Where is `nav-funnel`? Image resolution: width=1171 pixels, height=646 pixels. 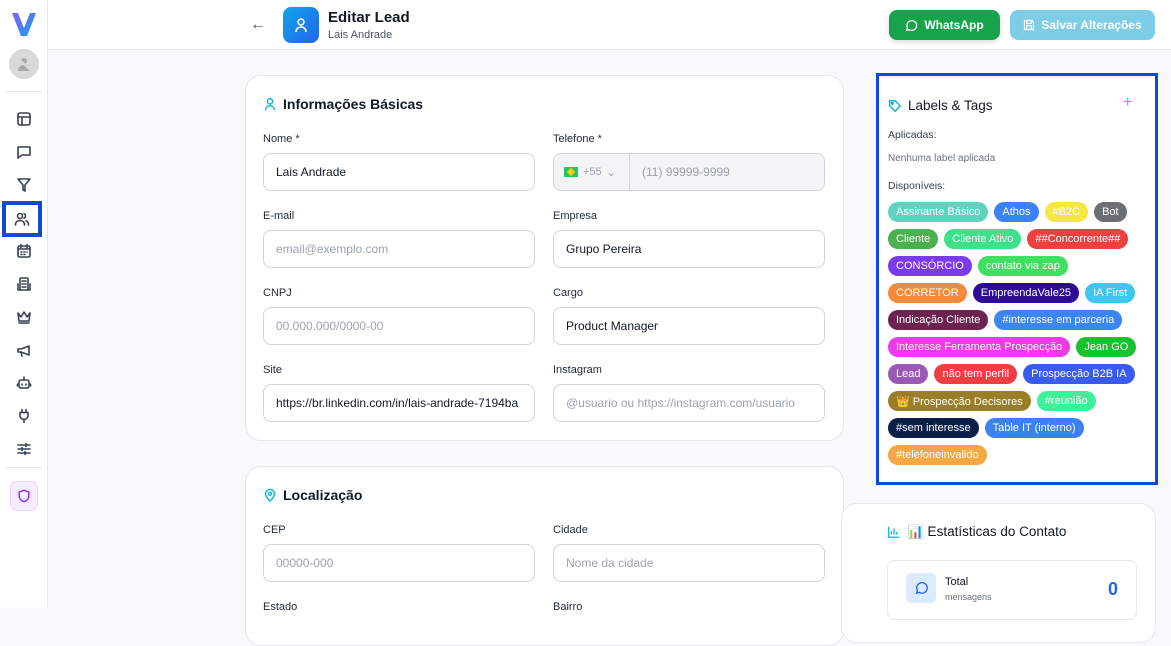 nav-funnel is located at coordinates (24, 185).